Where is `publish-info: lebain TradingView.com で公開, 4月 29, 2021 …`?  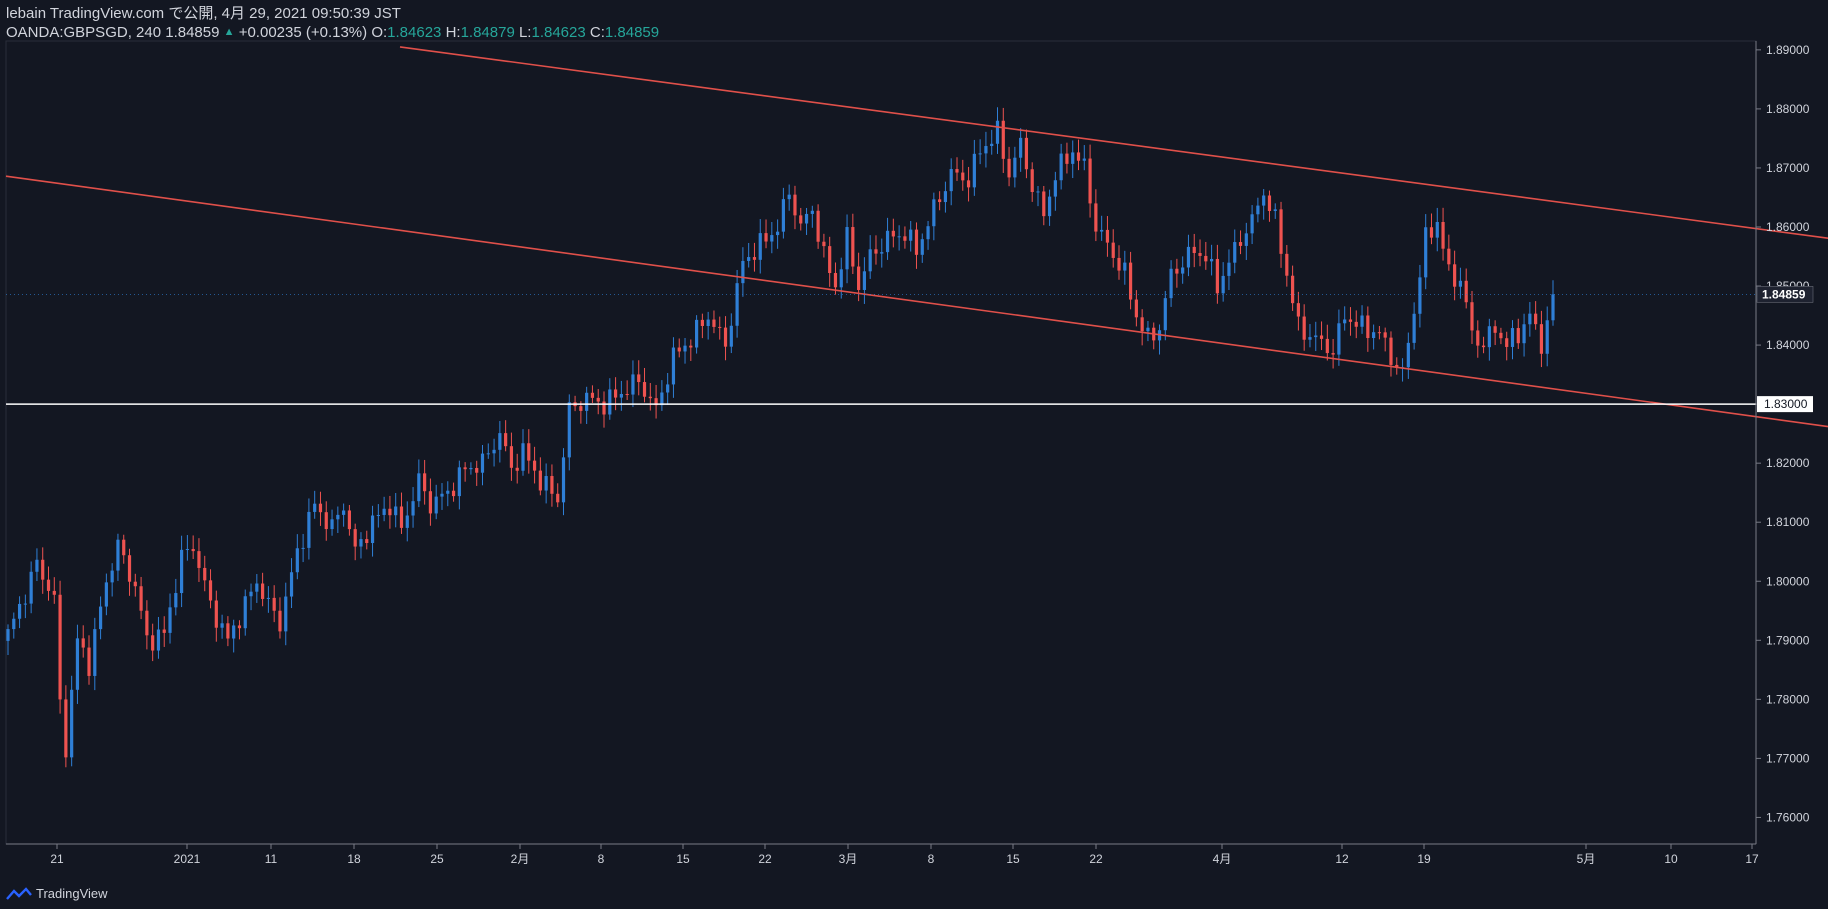 publish-info: lebain TradingView.com で公開, 4月 29, 2021 … is located at coordinates (203, 13).